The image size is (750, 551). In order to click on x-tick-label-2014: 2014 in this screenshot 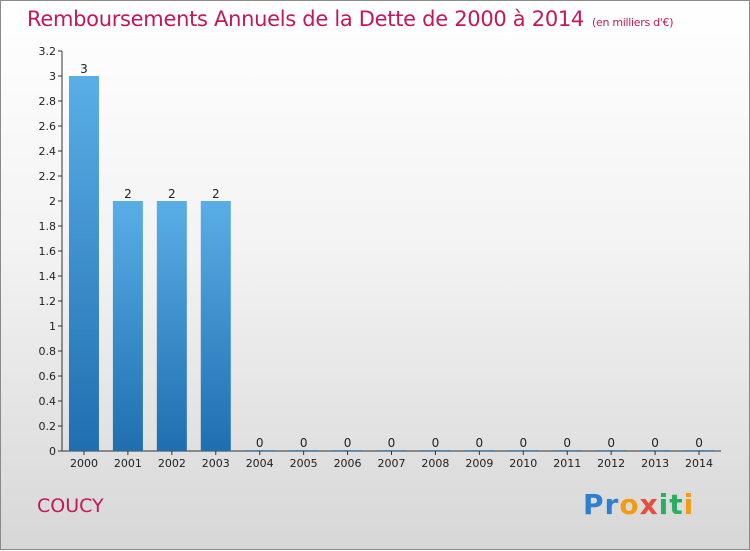, I will do `click(699, 463)`.